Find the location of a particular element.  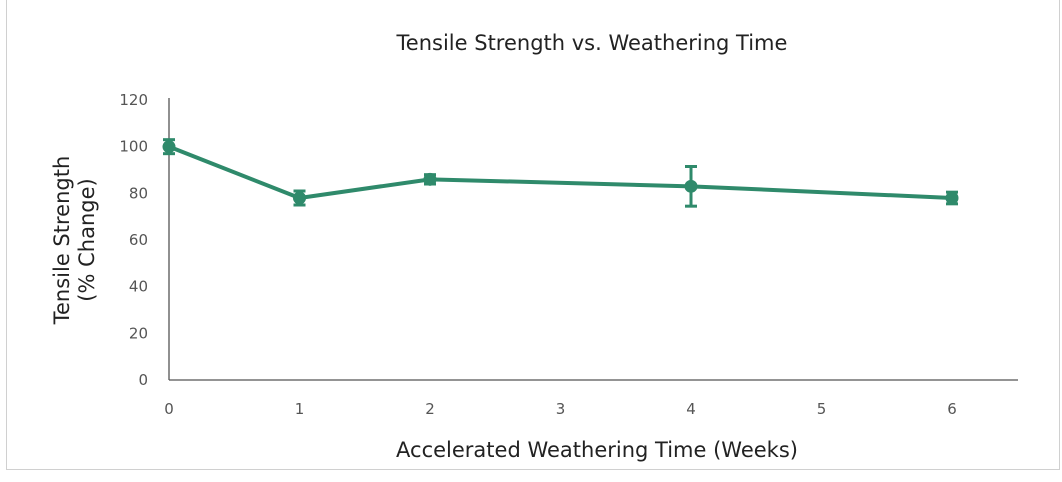

x-tick-label: 2 is located at coordinates (430, 409).